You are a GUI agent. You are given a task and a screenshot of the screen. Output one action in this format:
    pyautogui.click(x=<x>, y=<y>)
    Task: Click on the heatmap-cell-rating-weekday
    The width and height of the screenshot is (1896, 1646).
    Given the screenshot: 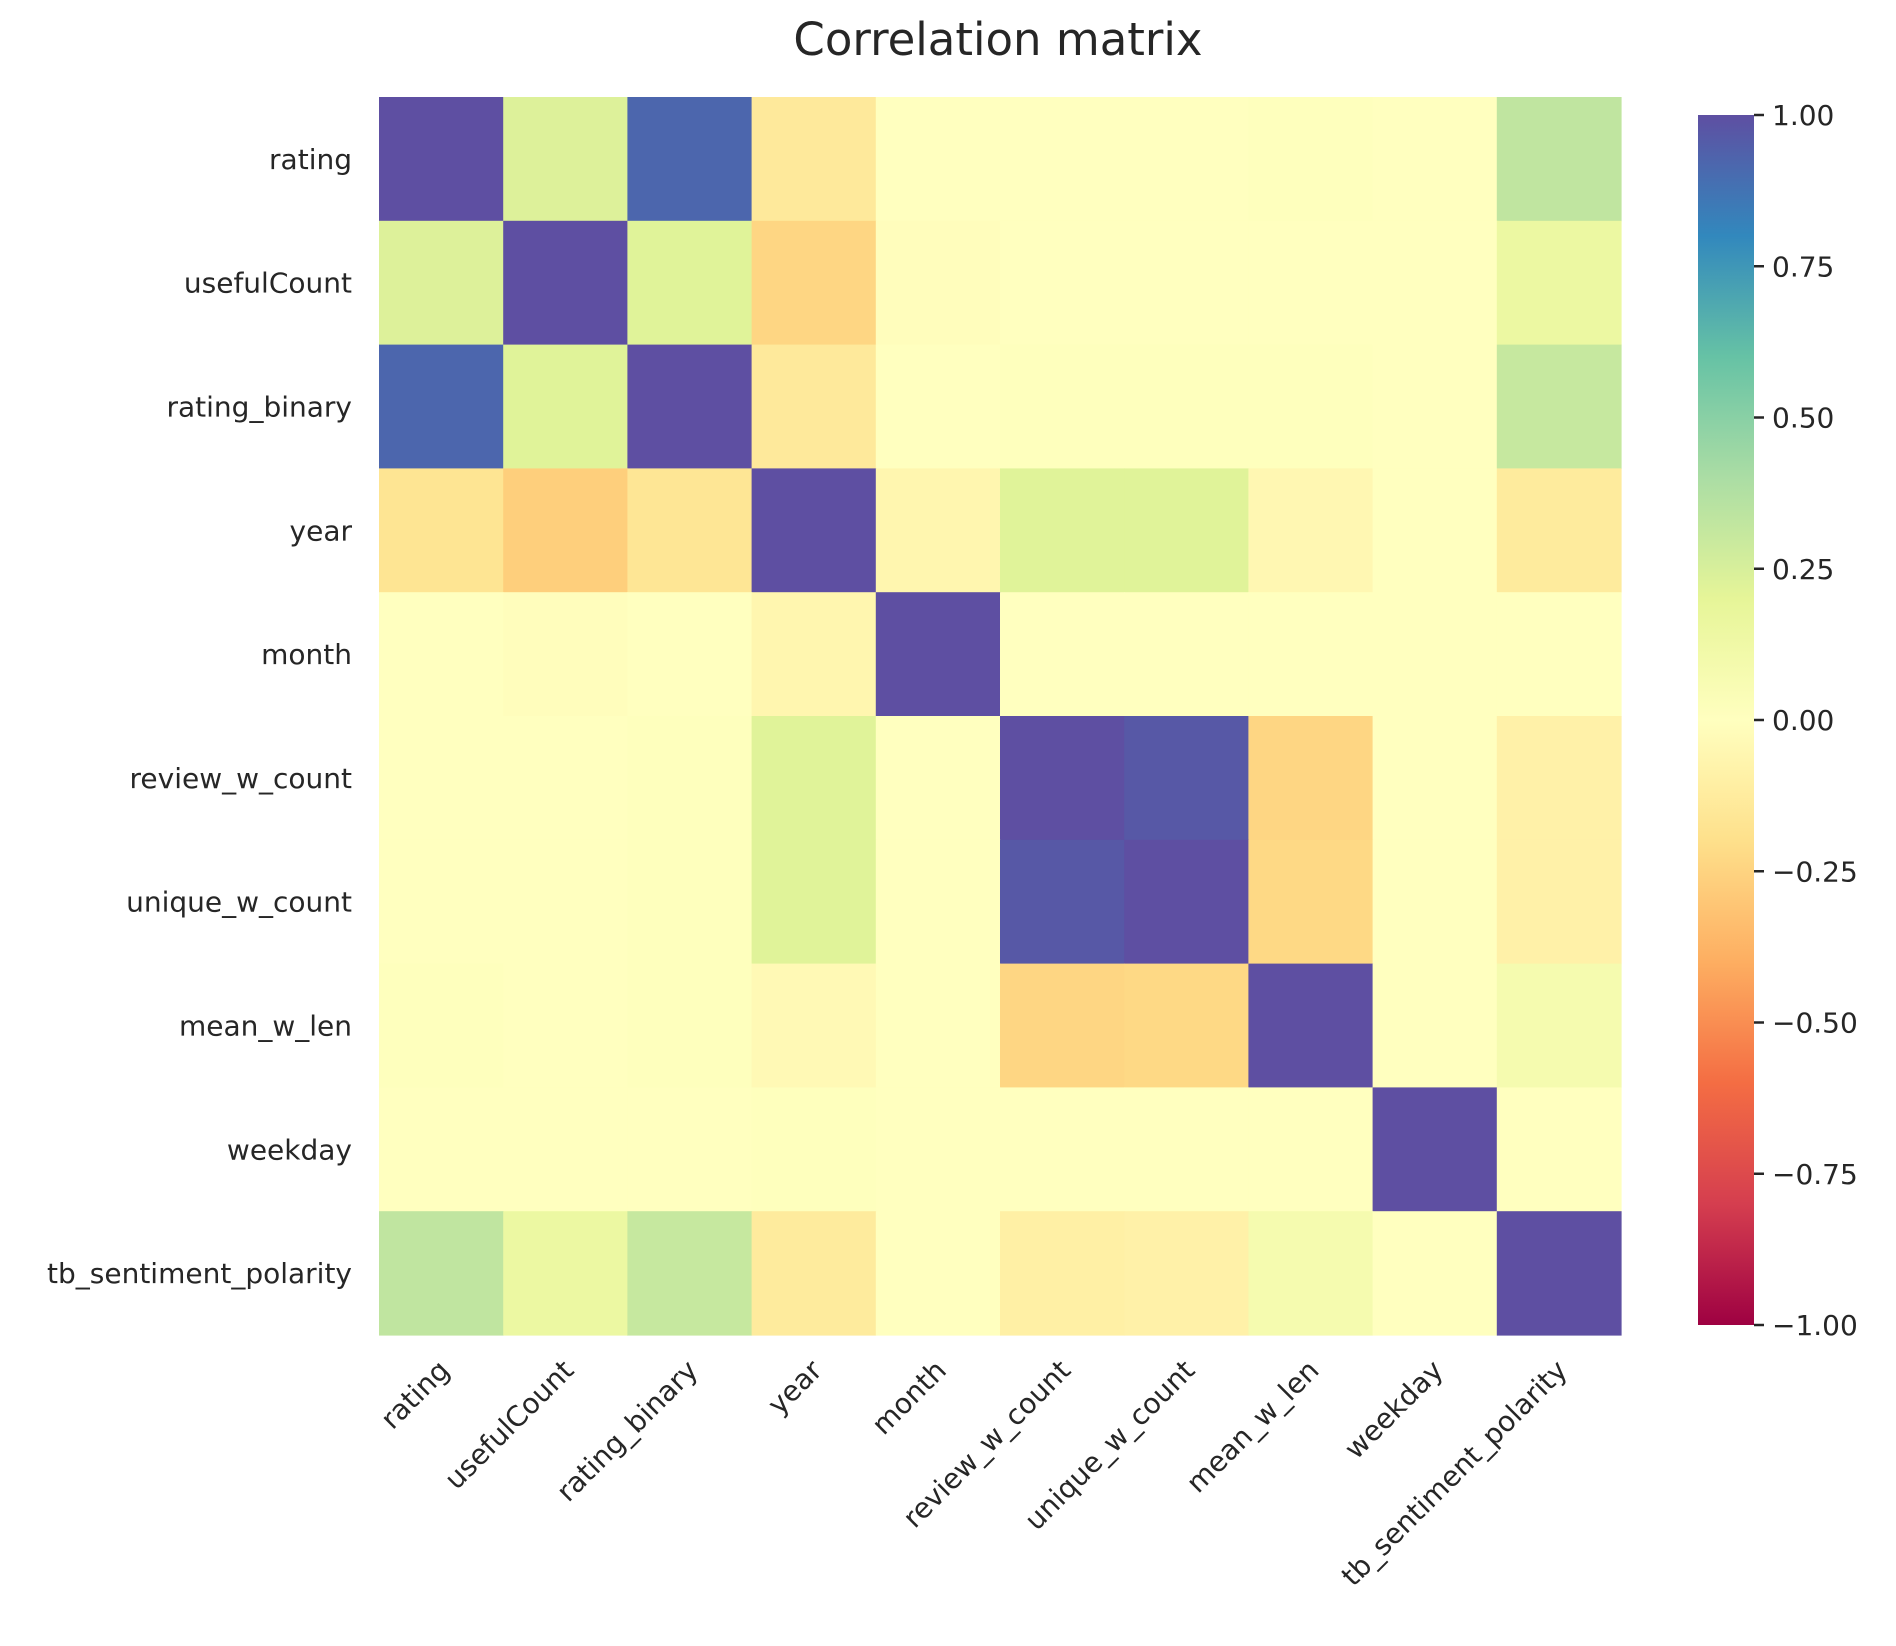 What is the action you would take?
    pyautogui.click(x=1435, y=159)
    